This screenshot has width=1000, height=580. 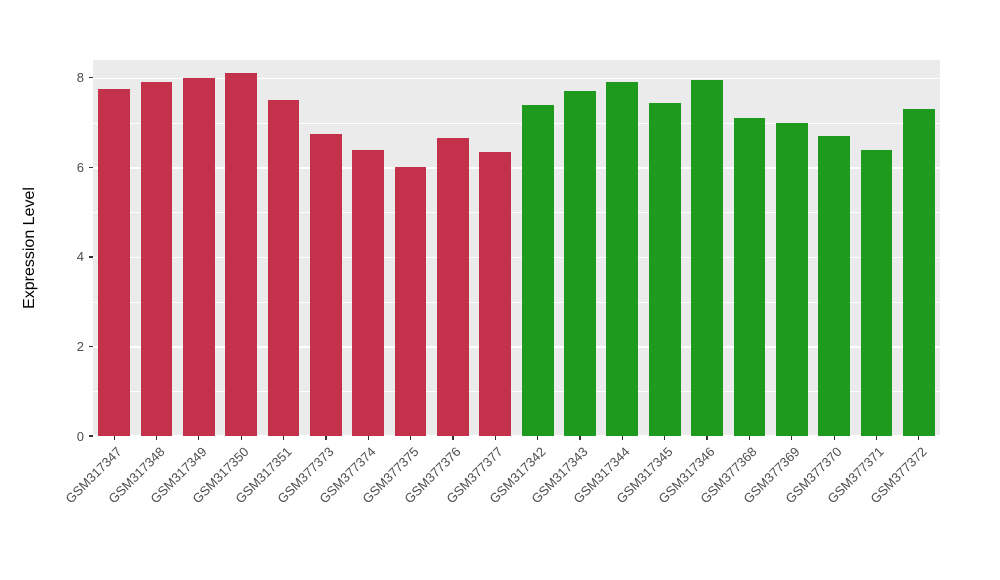 I want to click on bar-GSM317346, so click(x=707, y=258).